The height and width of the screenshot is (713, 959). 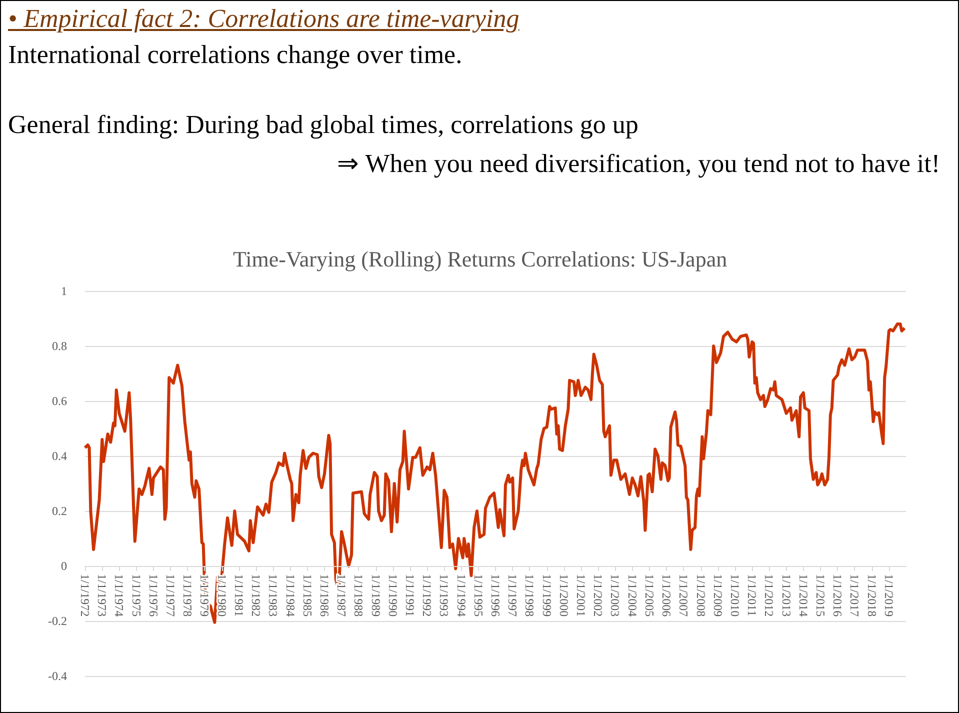 What do you see at coordinates (119, 595) in the screenshot?
I see `x-tick-label: 1/1/1974` at bounding box center [119, 595].